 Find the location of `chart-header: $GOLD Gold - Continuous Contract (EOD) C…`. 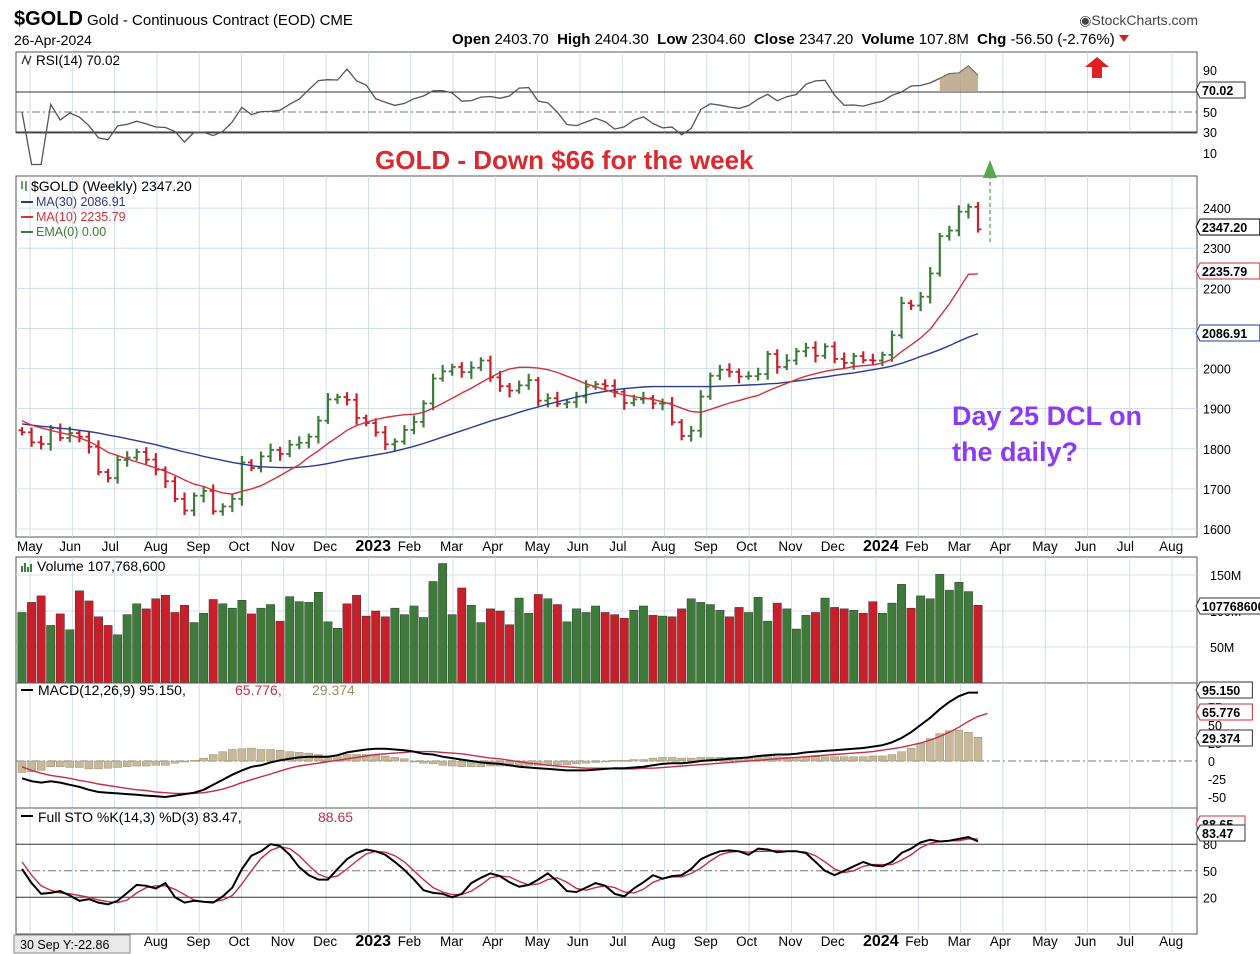

chart-header: $GOLD Gold - Continuous Contract (EOD) C… is located at coordinates (630, 26).